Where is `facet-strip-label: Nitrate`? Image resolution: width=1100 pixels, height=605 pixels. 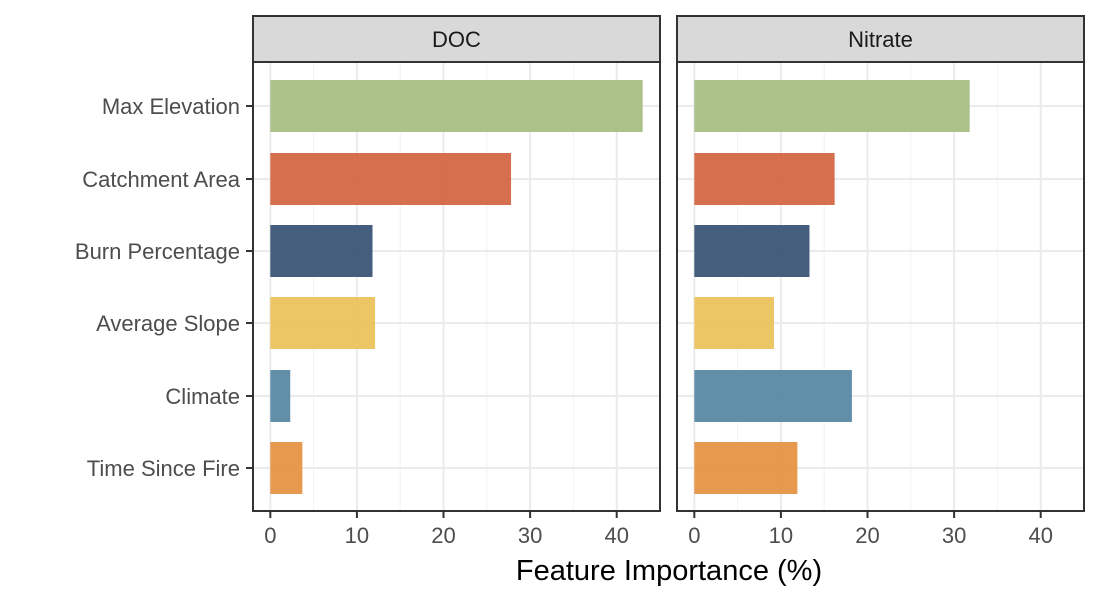
facet-strip-label: Nitrate is located at coordinates (880, 39).